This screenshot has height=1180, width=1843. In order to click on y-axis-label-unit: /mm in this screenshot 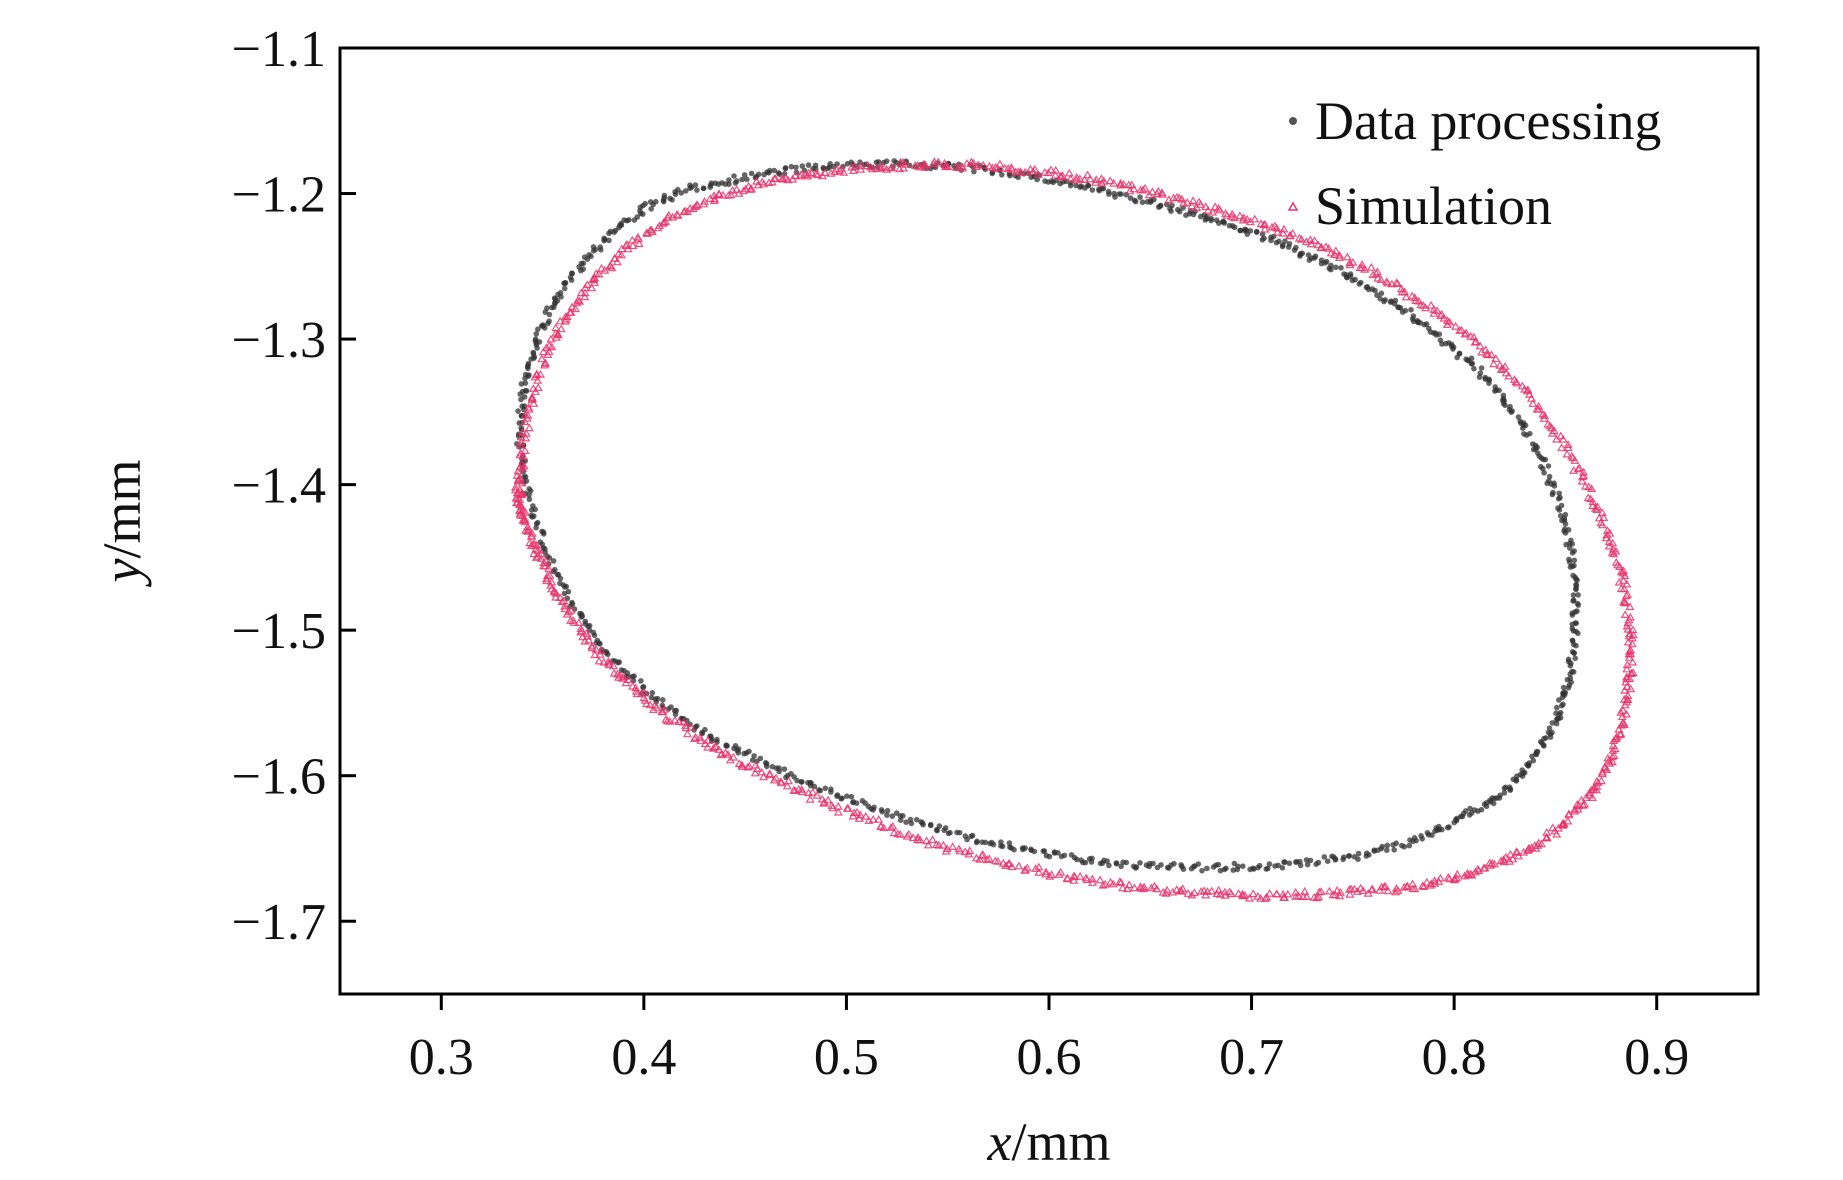, I will do `click(122, 509)`.